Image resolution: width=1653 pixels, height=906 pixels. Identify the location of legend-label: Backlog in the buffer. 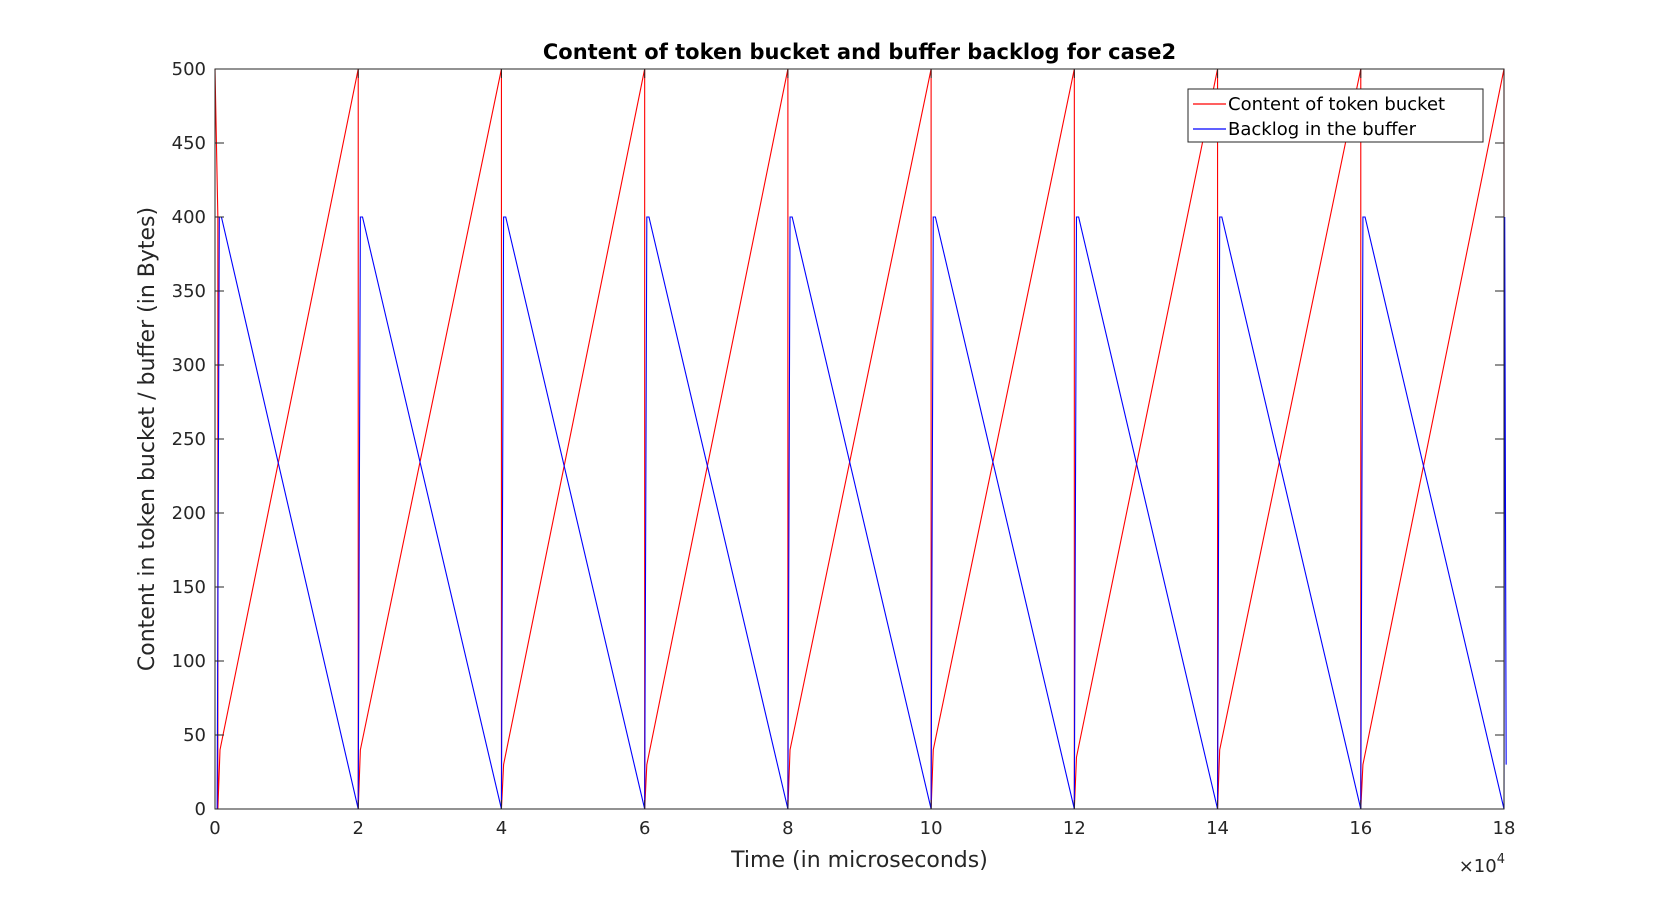
(1322, 129).